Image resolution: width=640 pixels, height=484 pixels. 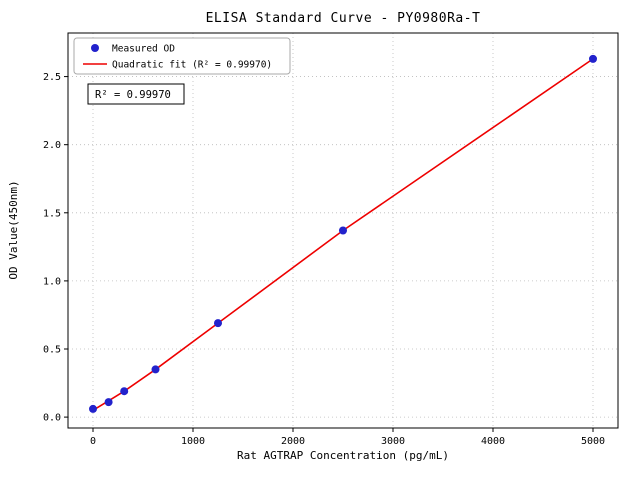 I want to click on legend-label-measured-od: Measured OD, so click(x=143, y=49).